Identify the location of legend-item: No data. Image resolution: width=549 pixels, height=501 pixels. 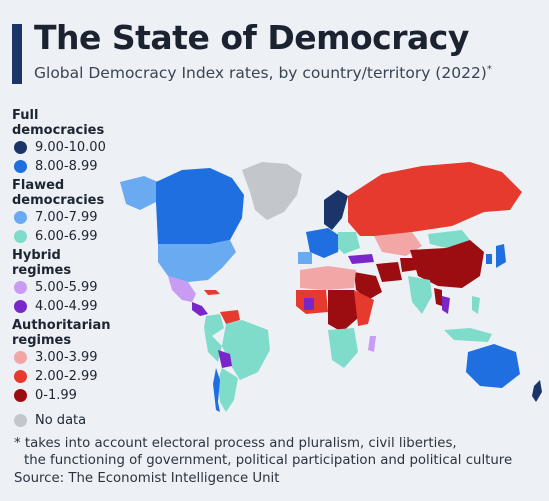
(82, 420).